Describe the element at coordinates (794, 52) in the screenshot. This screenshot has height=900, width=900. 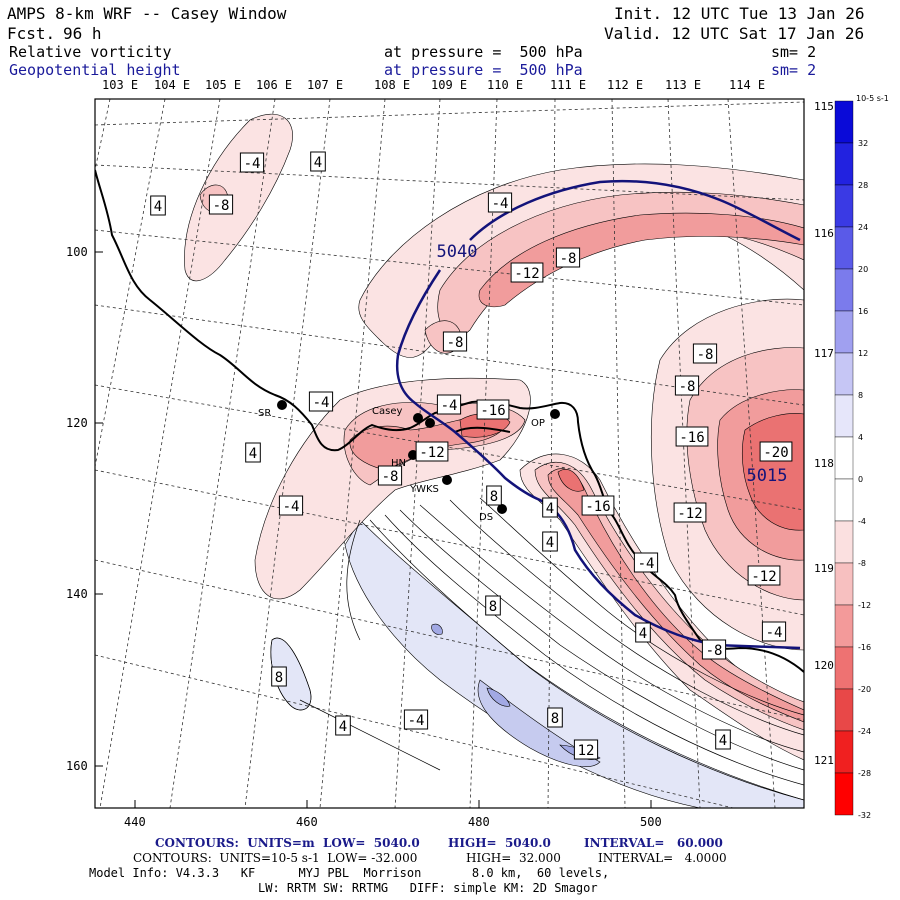
I see `field1-smoothing: sm= 2` at that location.